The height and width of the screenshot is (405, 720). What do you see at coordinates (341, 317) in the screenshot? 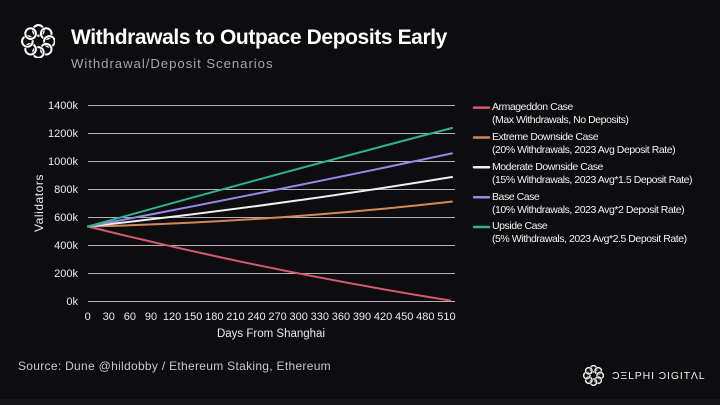
I see `svg-text: 360` at bounding box center [341, 317].